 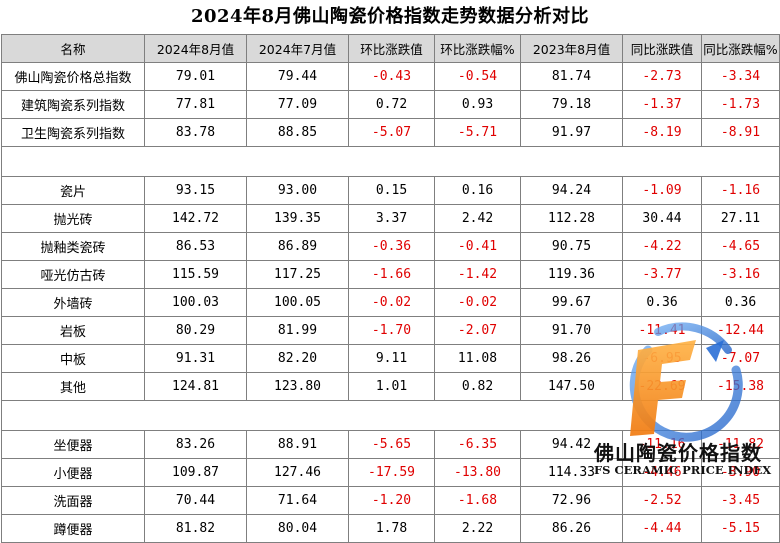 What do you see at coordinates (740, 528) in the screenshot?
I see `value-cell: -5.15` at bounding box center [740, 528].